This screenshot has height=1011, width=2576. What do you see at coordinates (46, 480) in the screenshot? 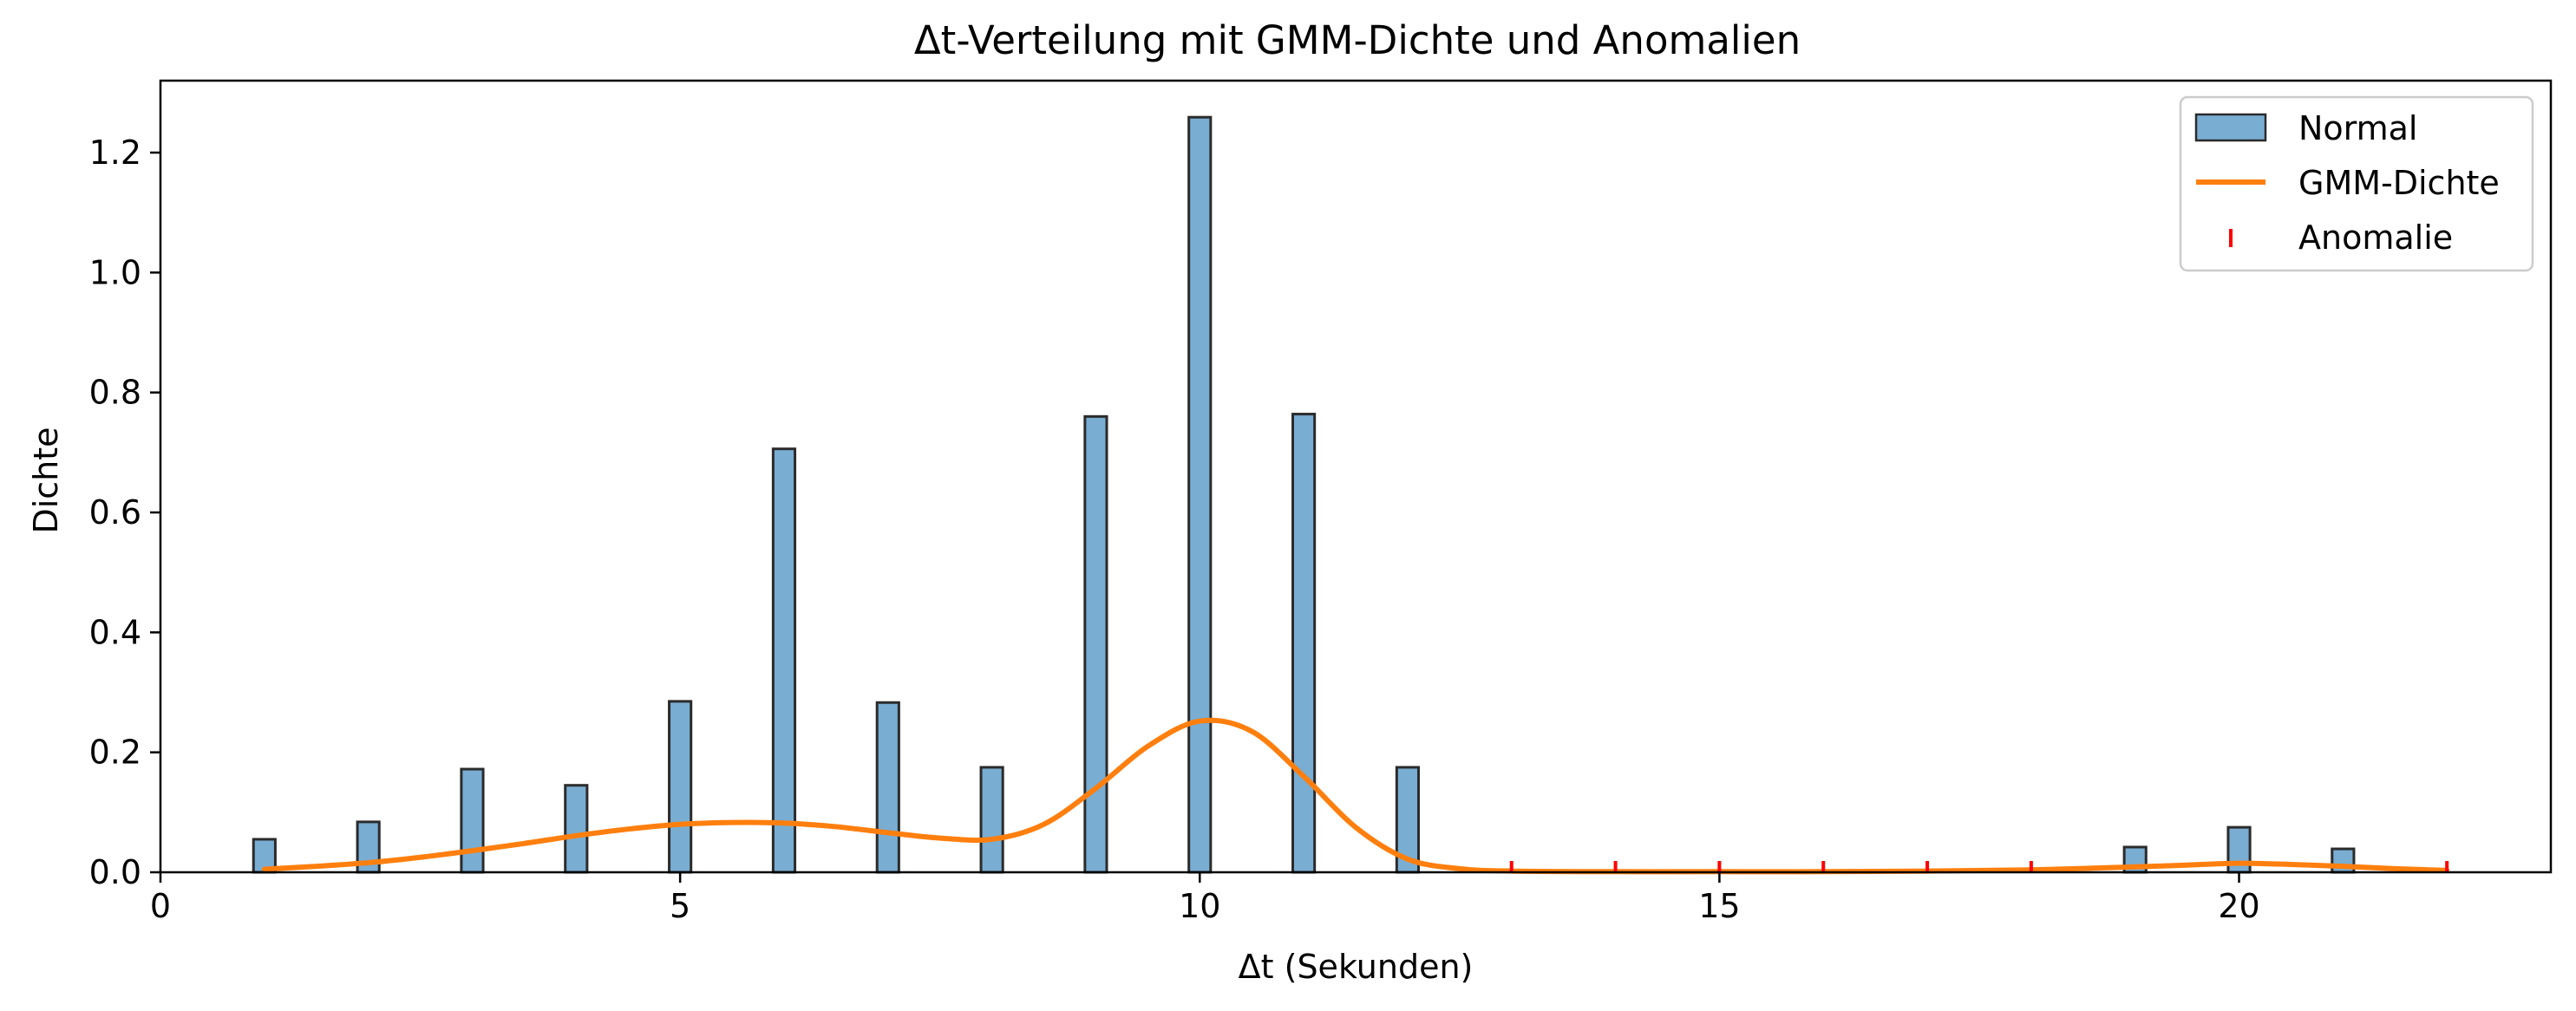
I see `y-axis-label: Dichte` at bounding box center [46, 480].